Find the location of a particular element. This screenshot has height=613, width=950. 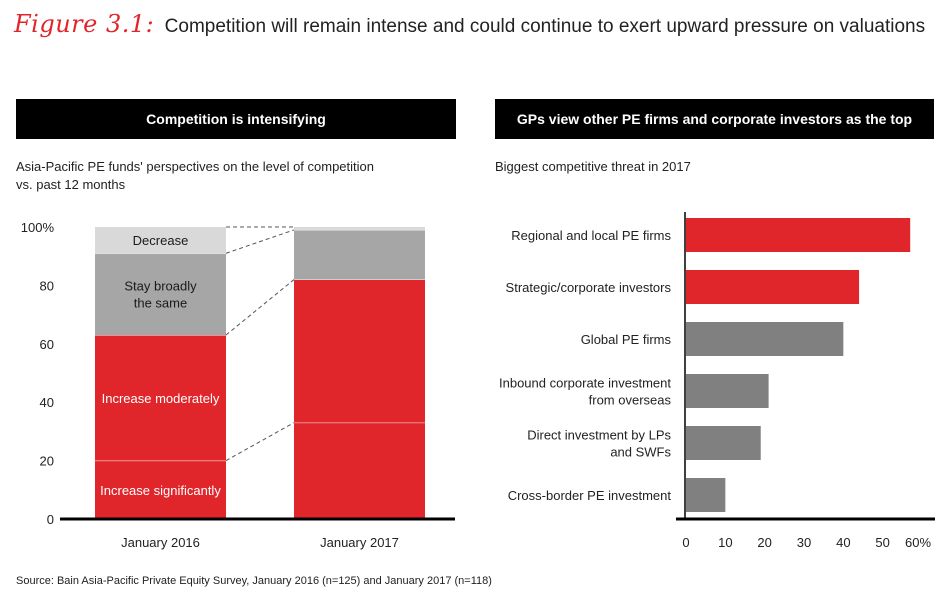

x-category-label: January 2017 is located at coordinates (359, 542).